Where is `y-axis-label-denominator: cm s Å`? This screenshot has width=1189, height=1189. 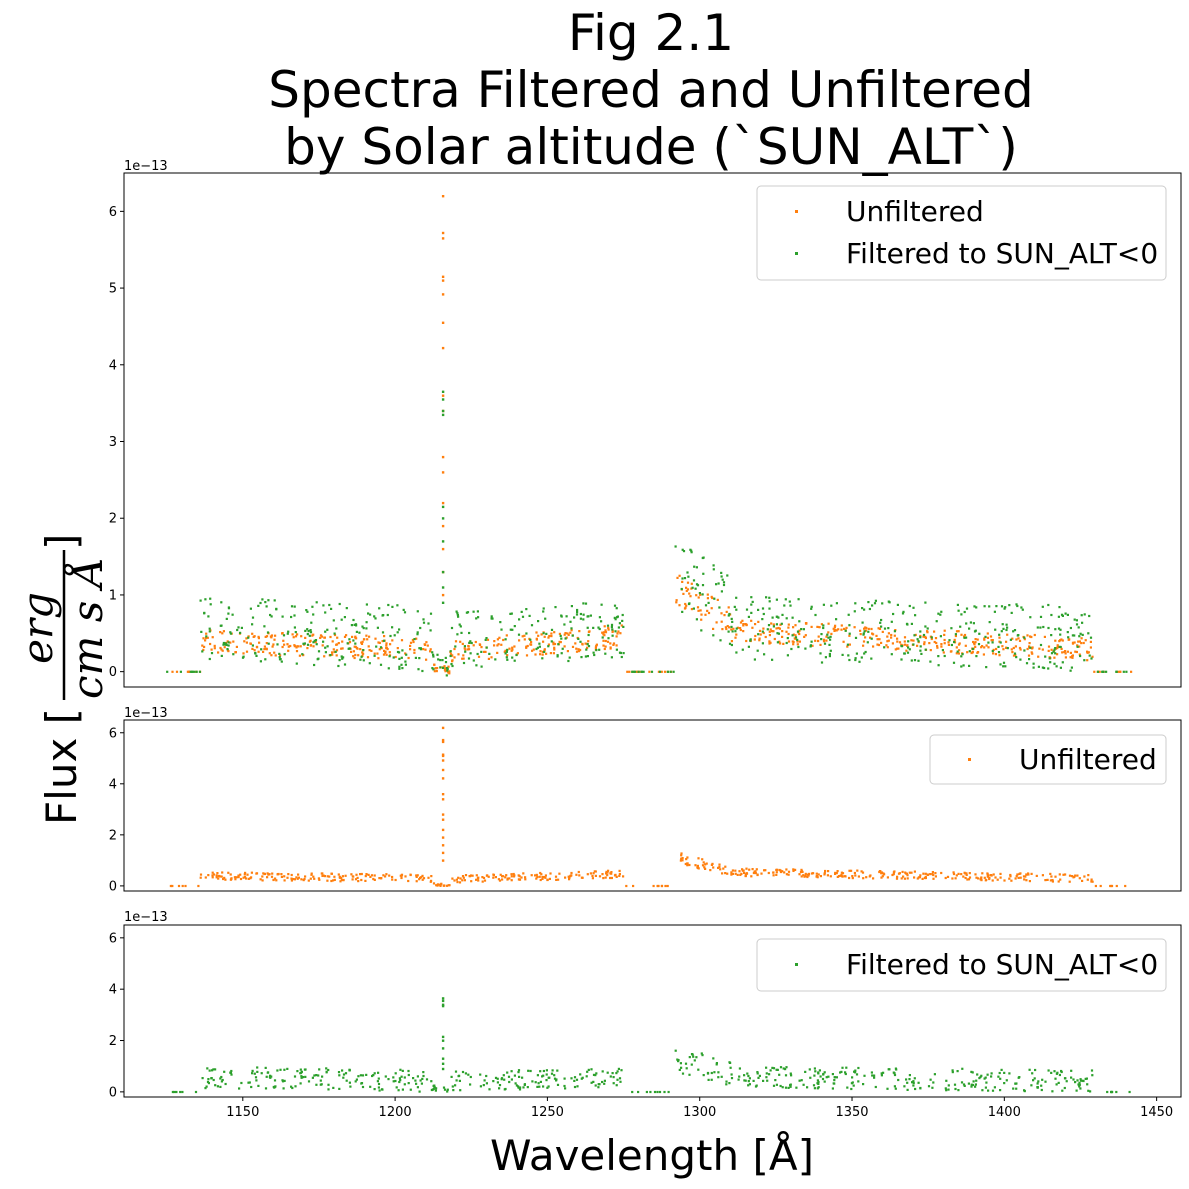 y-axis-label-denominator: cm s Å is located at coordinates (87, 628).